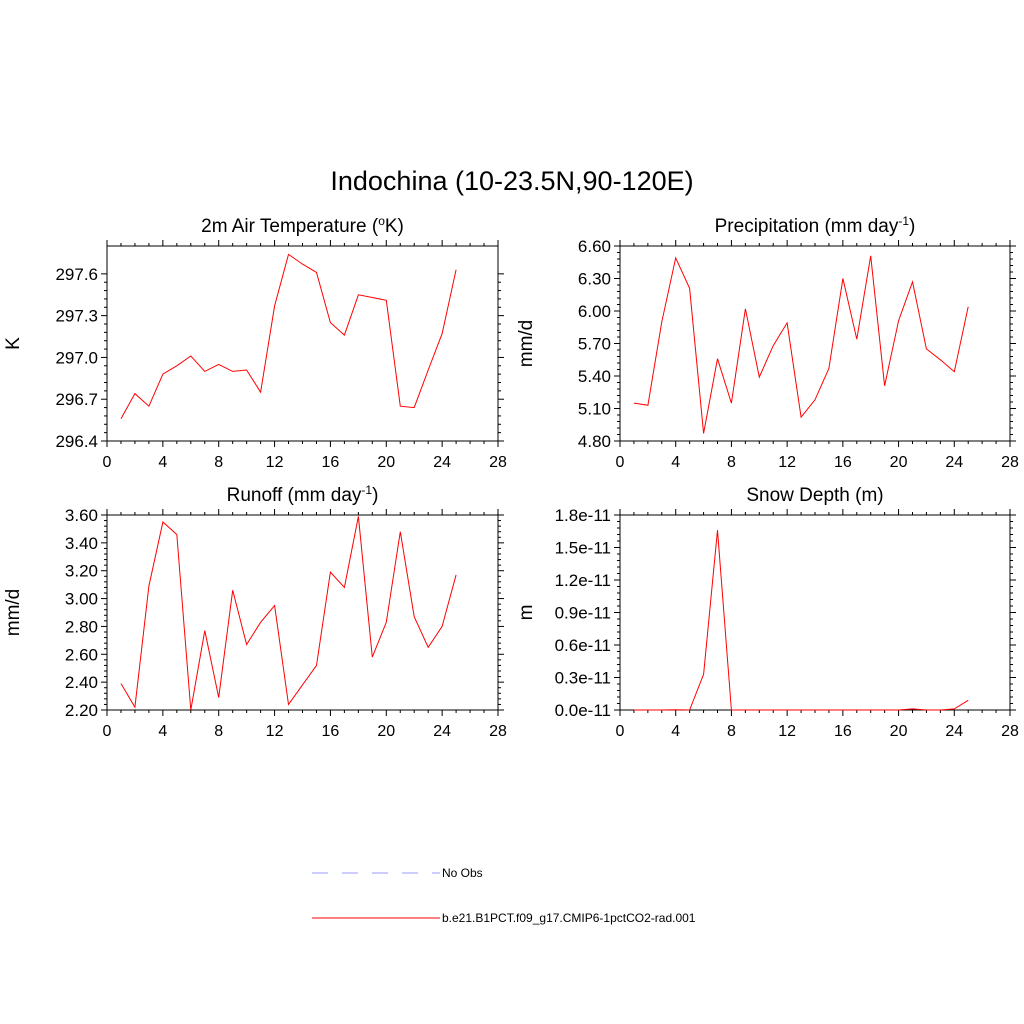 The image size is (1024, 1024). Describe the element at coordinates (462, 873) in the screenshot. I see `legend-obs-label: No Obs` at that location.